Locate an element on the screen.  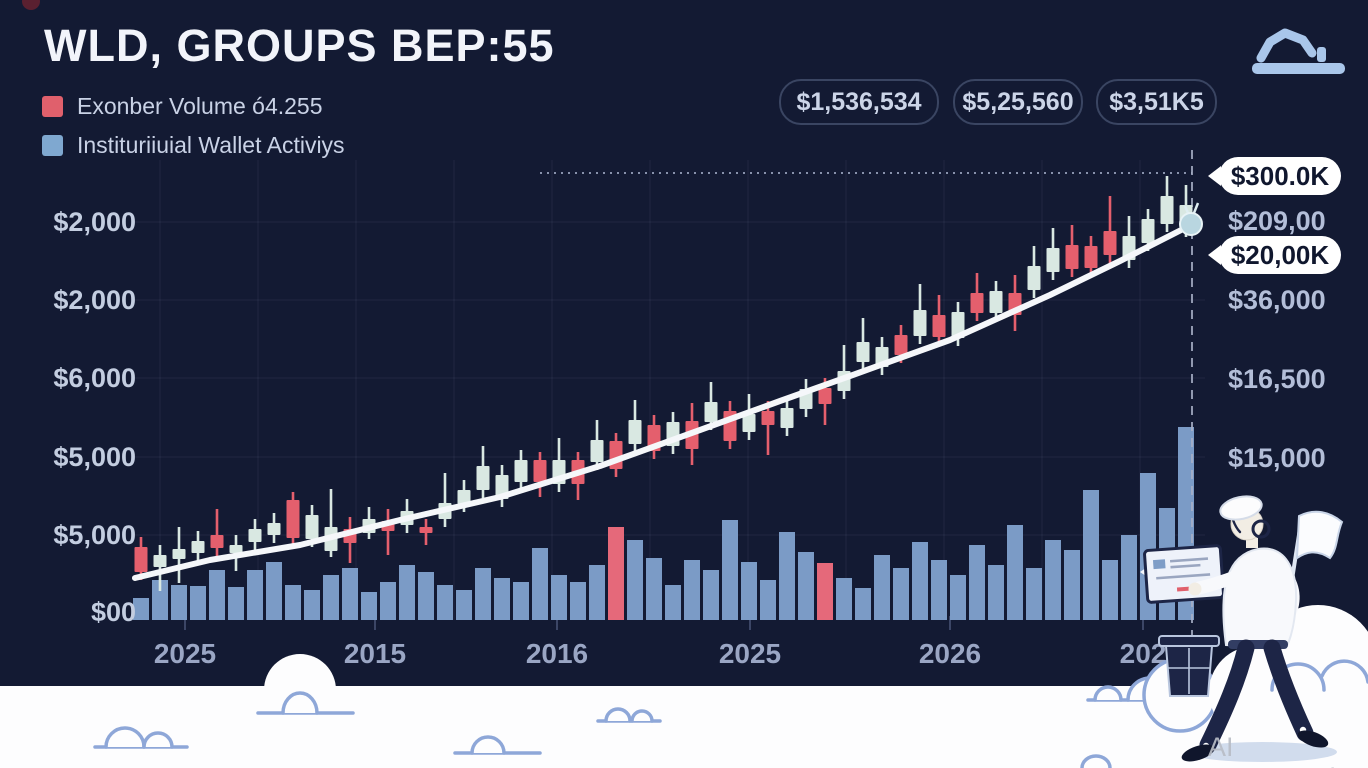
corner-artifact is located at coordinates (31, 5).